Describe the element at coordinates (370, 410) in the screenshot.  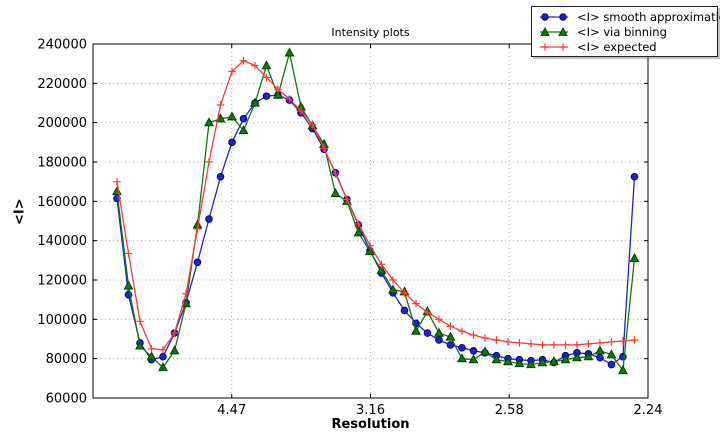
I see `x-tick-label: 3.16` at that location.